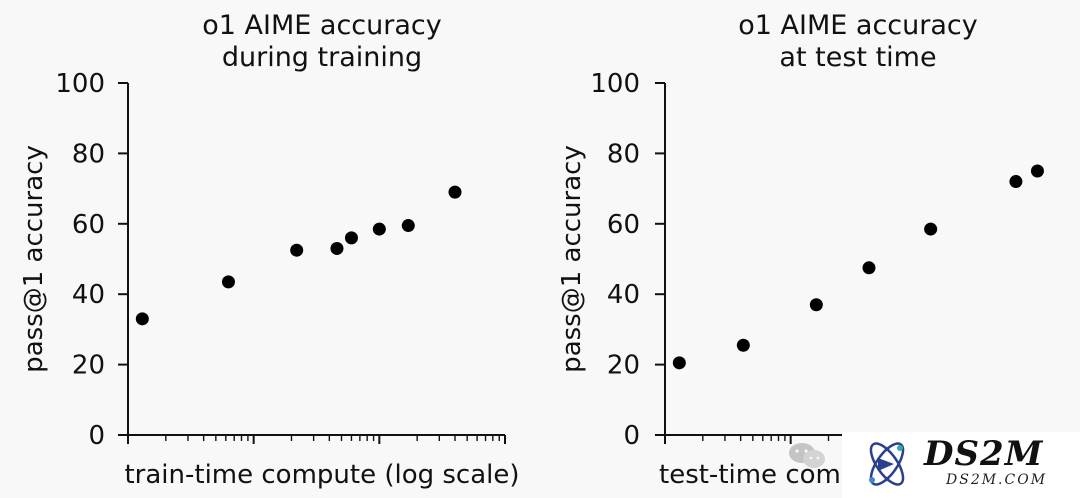 This screenshot has height=498, width=1080. What do you see at coordinates (997, 480) in the screenshot?
I see `watermark-subtitle: DS2M.COM` at bounding box center [997, 480].